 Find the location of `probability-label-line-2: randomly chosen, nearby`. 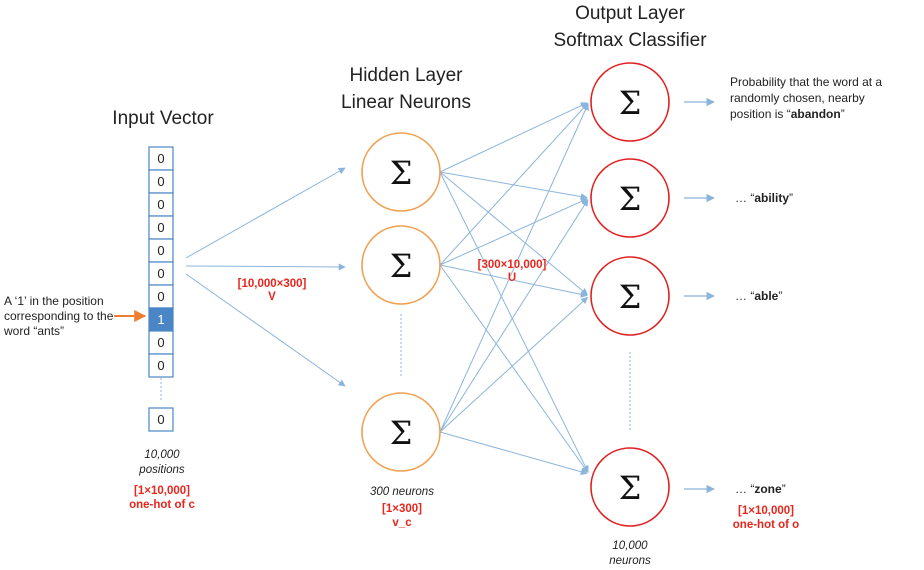

probability-label-line-2: randomly chosen, nearby is located at coordinates (797, 98).